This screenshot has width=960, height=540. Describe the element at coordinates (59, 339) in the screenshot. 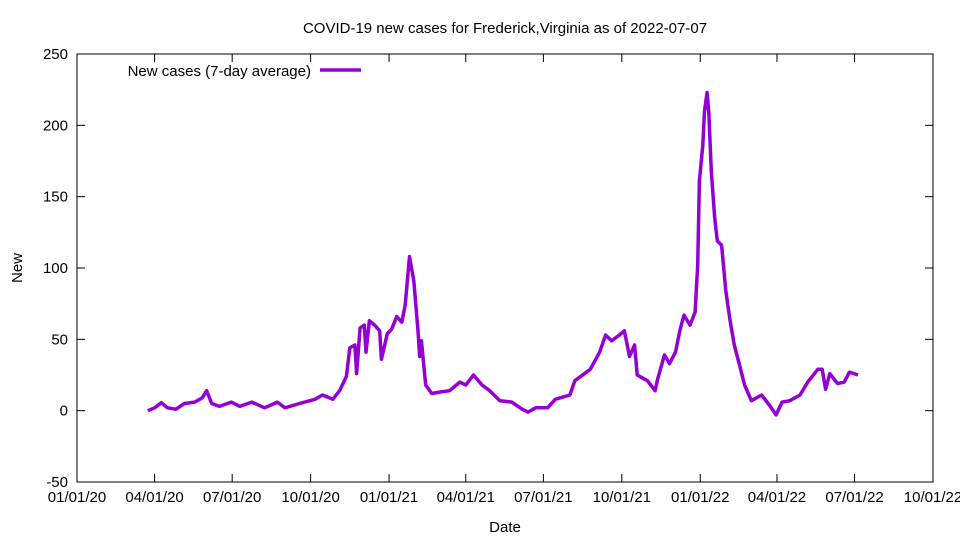

I see `y-tick-label: 50` at that location.